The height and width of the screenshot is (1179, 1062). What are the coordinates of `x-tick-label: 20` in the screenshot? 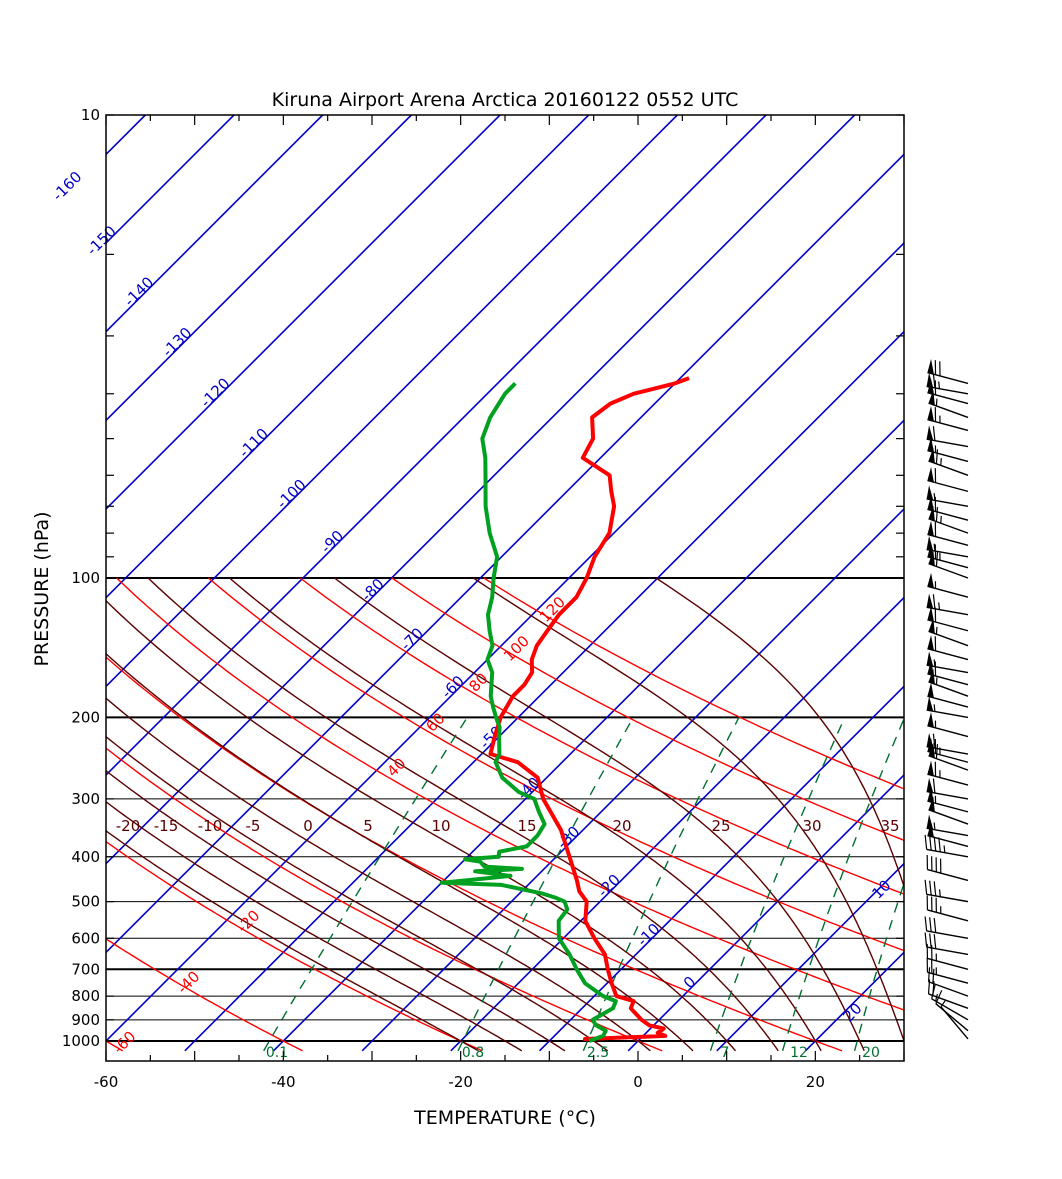 It's located at (815, 1082).